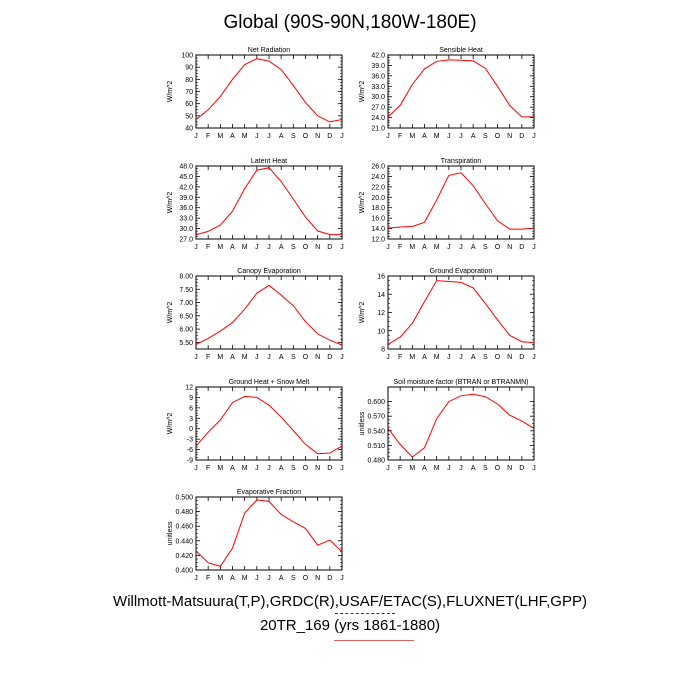 The width and height of the screenshot is (700, 700). I want to click on y-axis-label: W/m^2, so click(362, 203).